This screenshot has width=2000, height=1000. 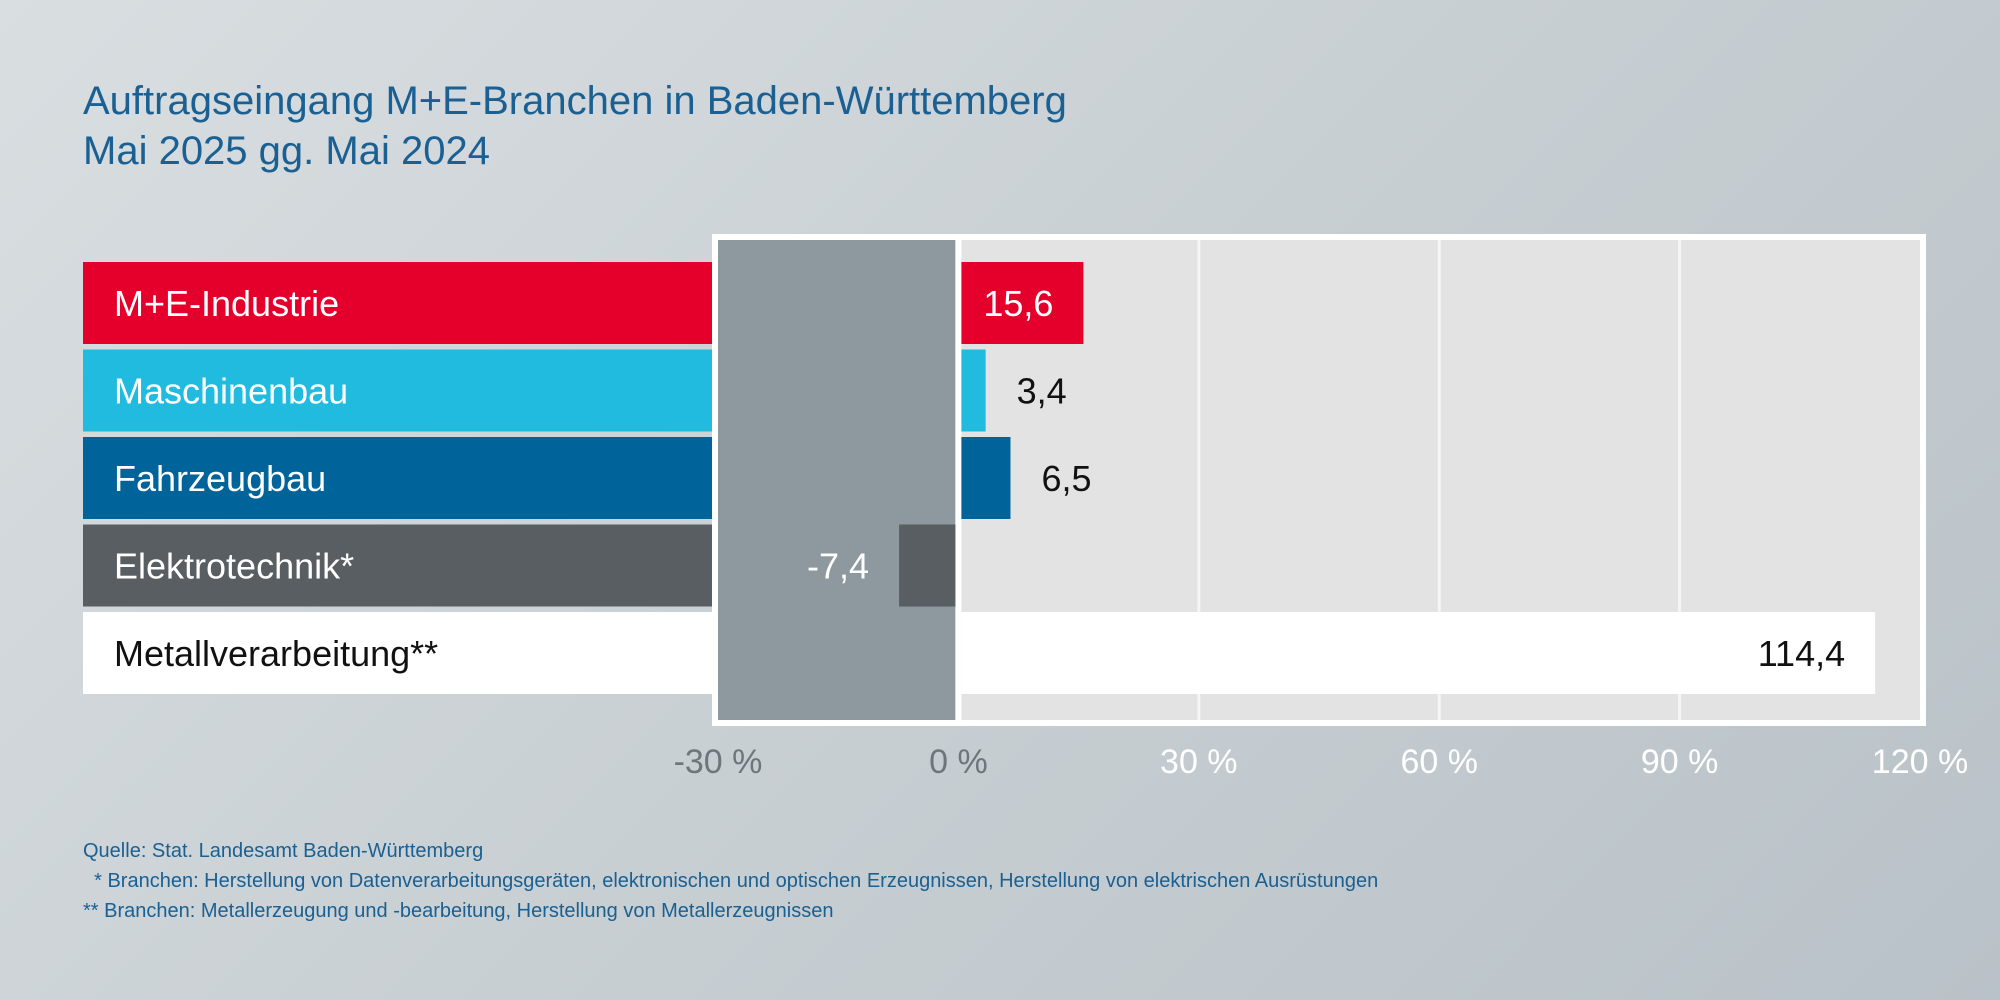 I want to click on value-label: 3,4, so click(x=1042, y=391).